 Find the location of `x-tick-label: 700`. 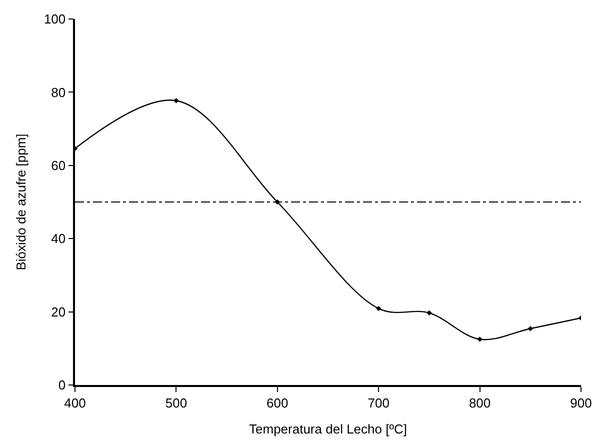

x-tick-label: 700 is located at coordinates (379, 402).